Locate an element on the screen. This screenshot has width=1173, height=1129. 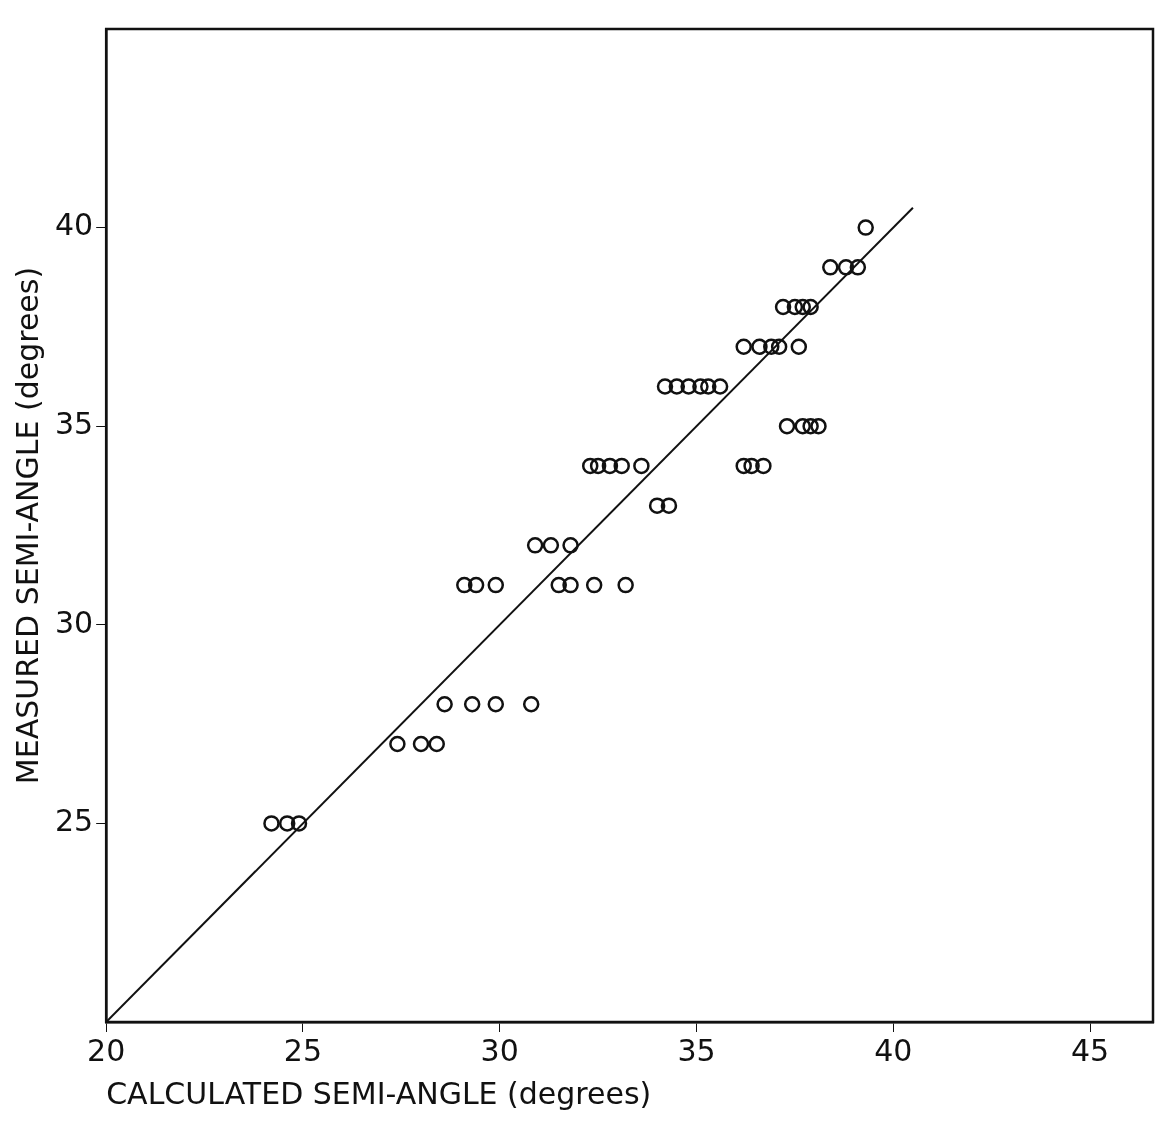
y-tick-label: 35 is located at coordinates (74, 423).